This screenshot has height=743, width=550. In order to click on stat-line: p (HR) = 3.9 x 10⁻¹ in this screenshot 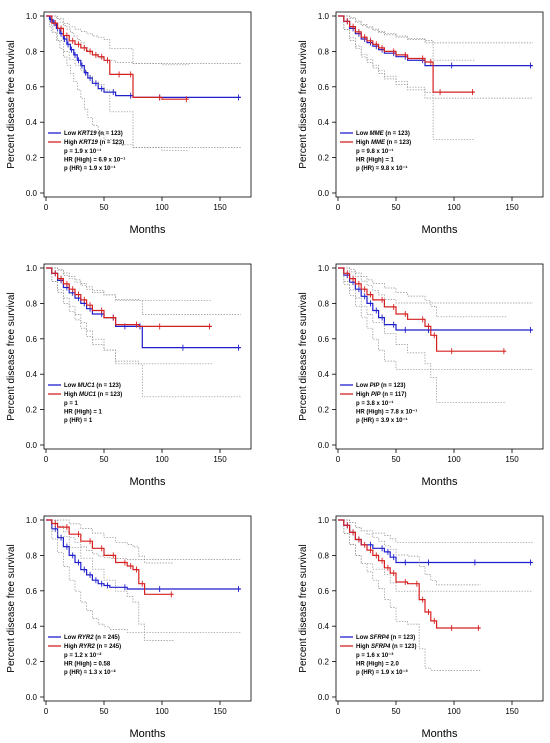, I will do `click(382, 420)`.